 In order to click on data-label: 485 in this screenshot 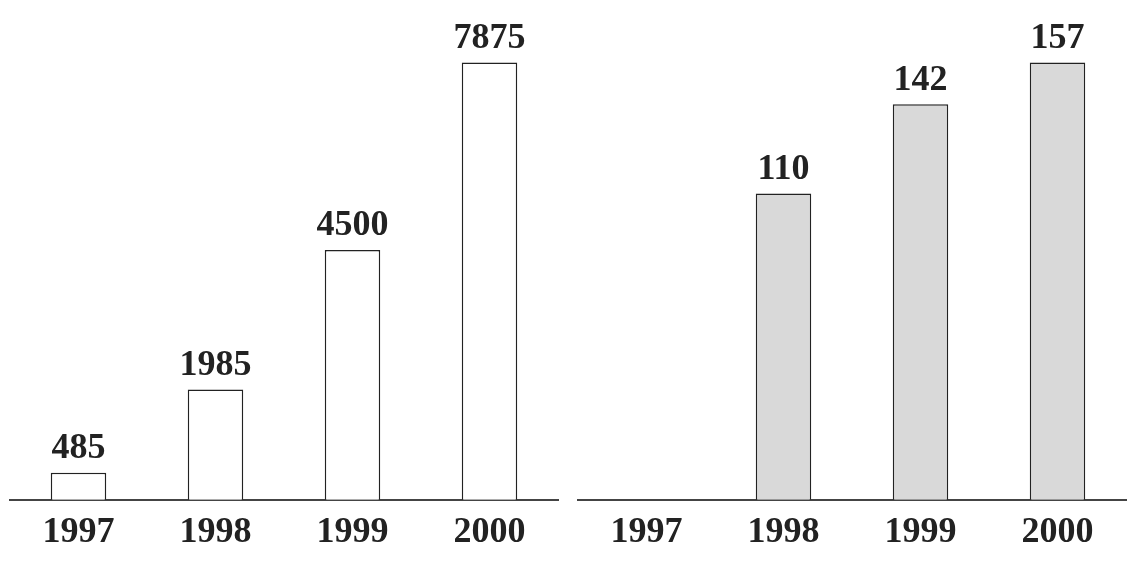, I will do `click(78, 446)`.